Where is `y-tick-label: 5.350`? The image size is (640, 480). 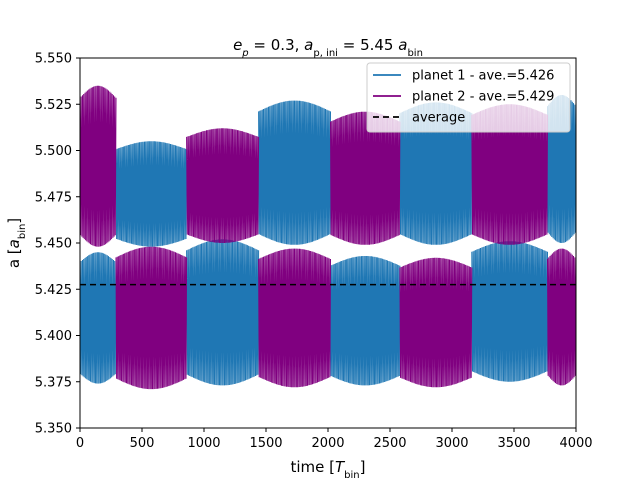 y-tick-label: 5.350 is located at coordinates (53, 429).